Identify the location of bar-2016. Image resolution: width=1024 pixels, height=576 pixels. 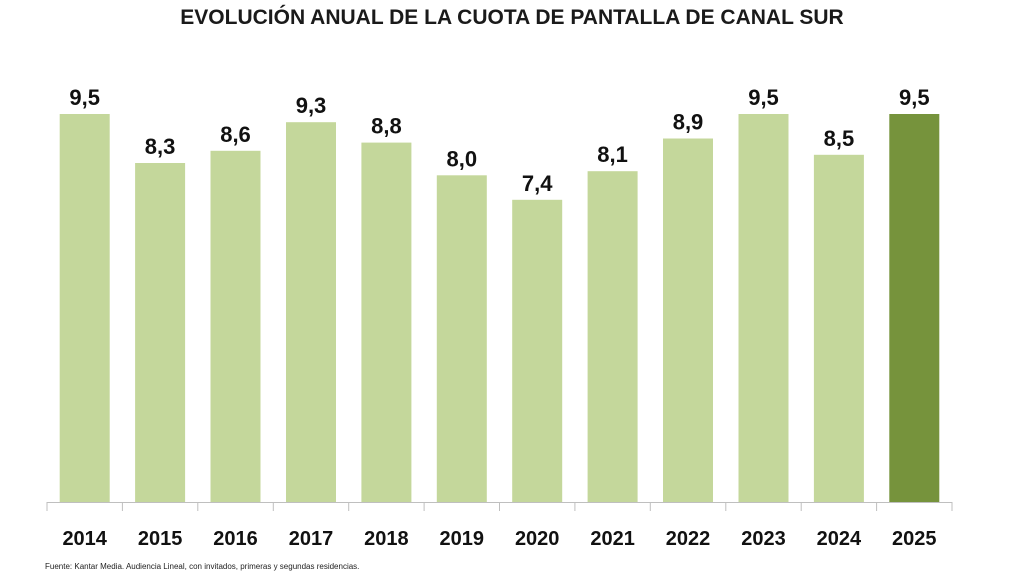
(235, 326).